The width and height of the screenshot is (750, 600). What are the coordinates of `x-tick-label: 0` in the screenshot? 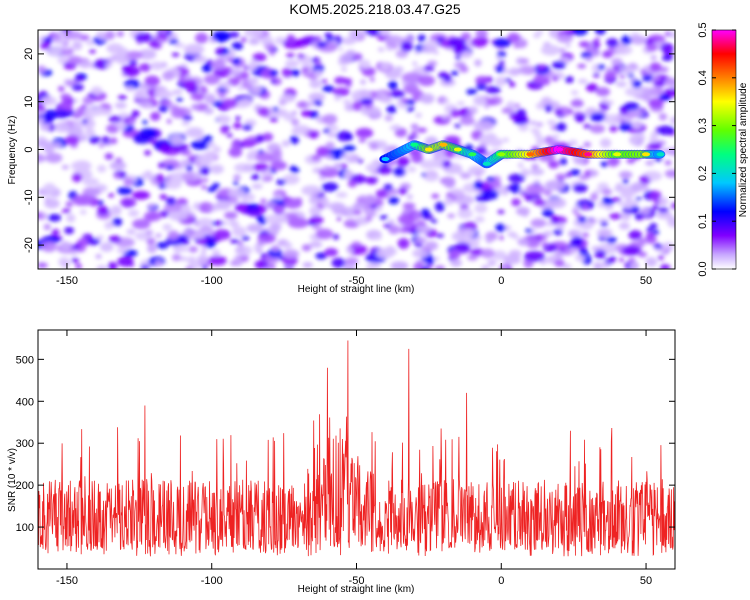 It's located at (501, 281).